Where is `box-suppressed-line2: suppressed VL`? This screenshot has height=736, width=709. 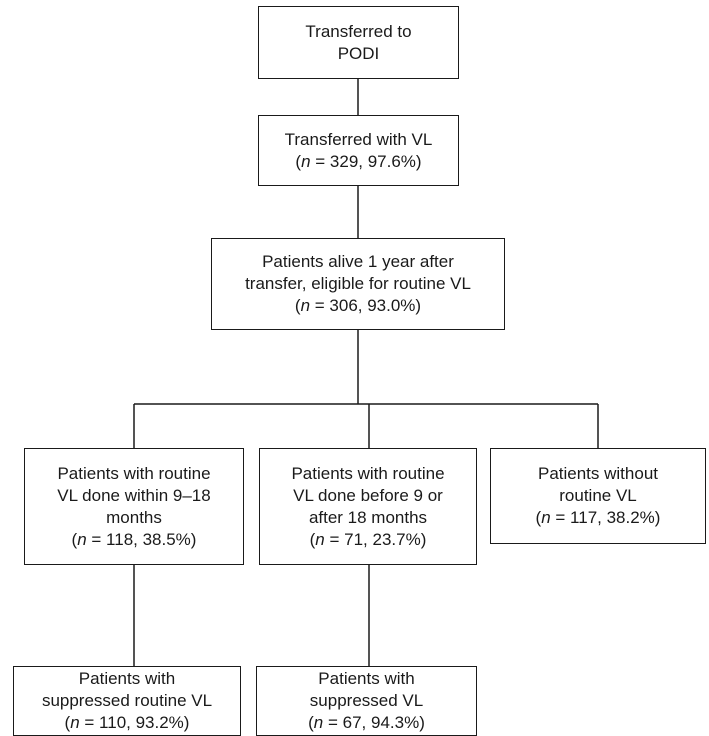 box-suppressed-line2: suppressed VL is located at coordinates (366, 700).